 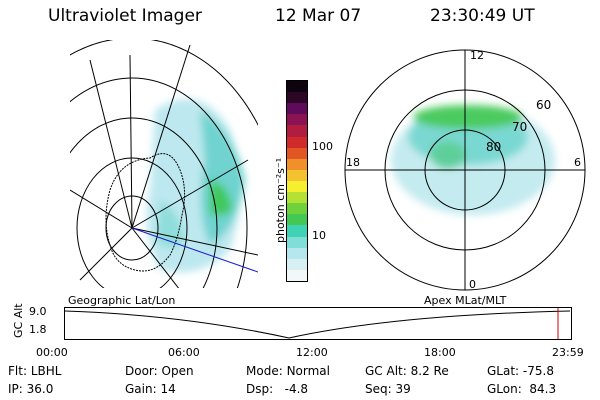 I want to click on timeline-ytick-bottom: 1.8, so click(x=38, y=329).